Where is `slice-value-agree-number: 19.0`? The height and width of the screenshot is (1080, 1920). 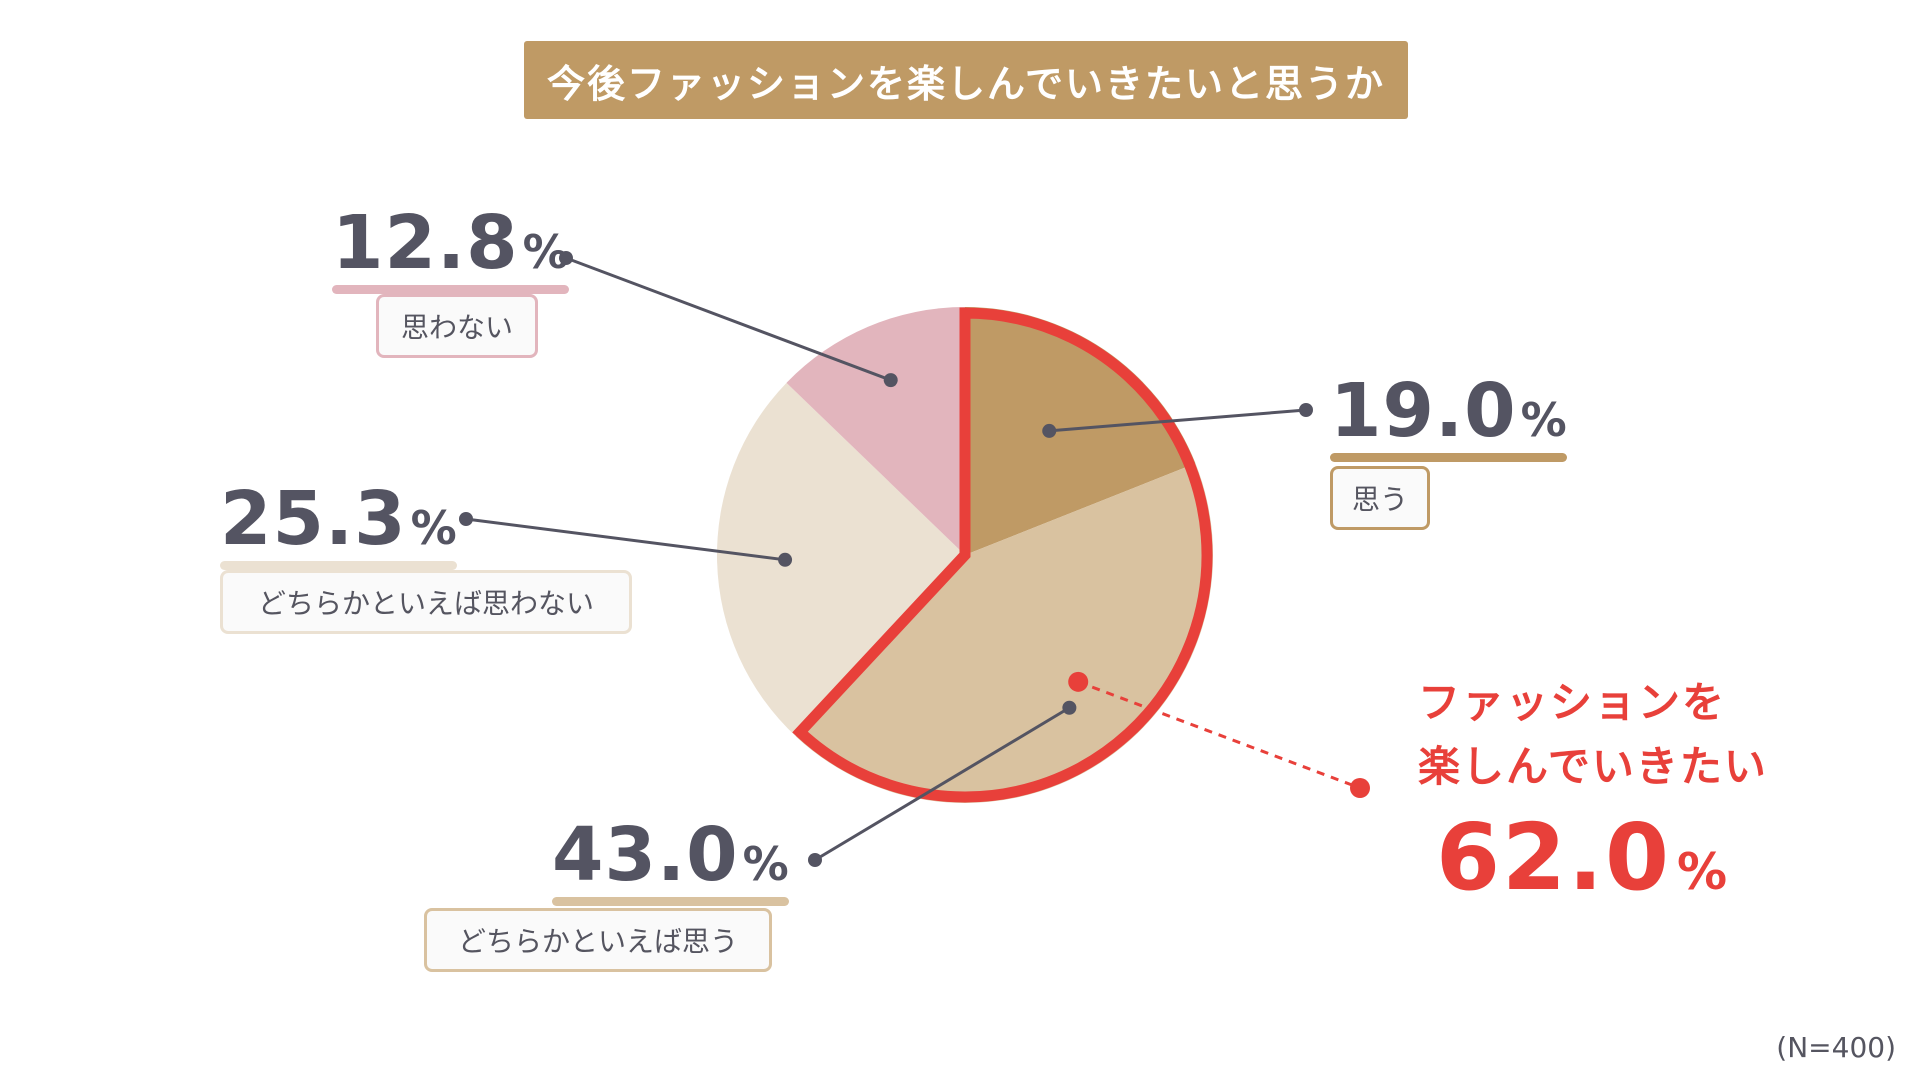
slice-value-agree-number: 19.0 is located at coordinates (1423, 411).